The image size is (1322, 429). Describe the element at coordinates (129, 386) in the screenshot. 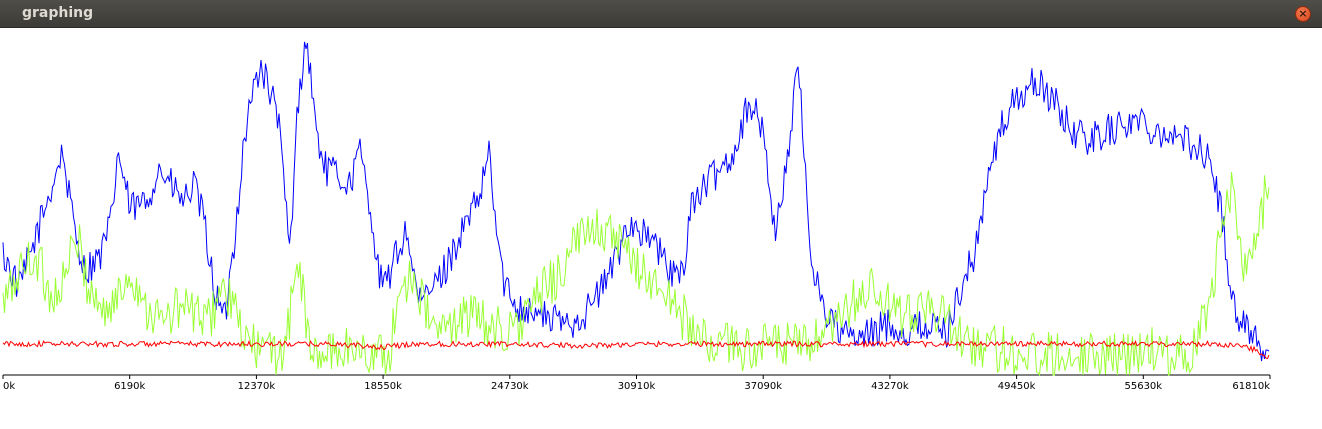

I see `x-tick-label: 6190k` at that location.